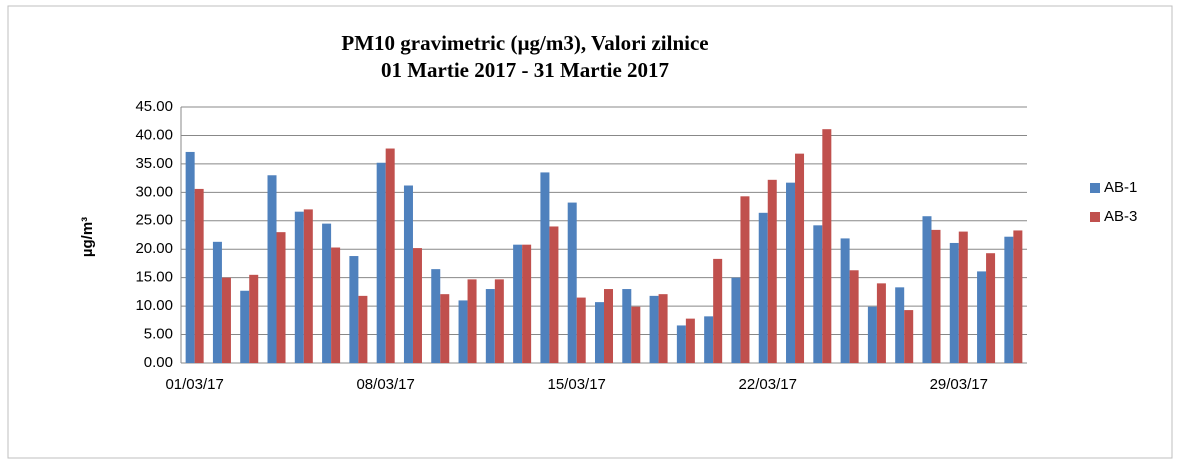 Image resolution: width=1181 pixels, height=463 pixels. What do you see at coordinates (154, 248) in the screenshot?
I see `y-tick-label: 20.00` at bounding box center [154, 248].